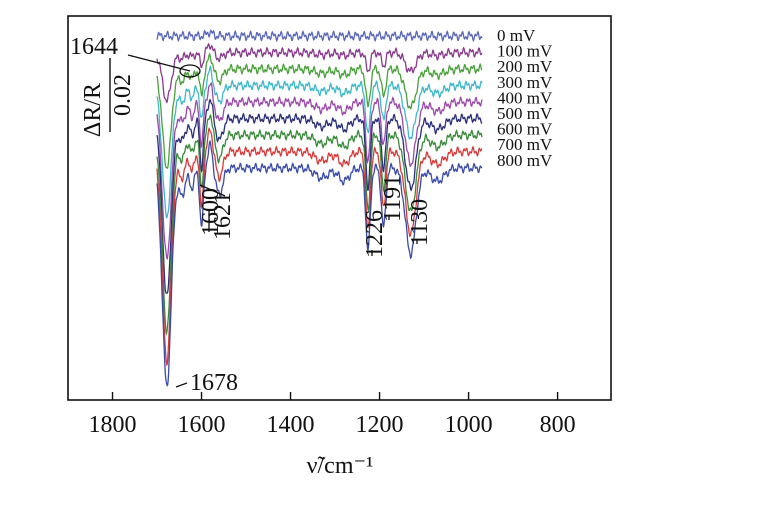  I want to click on series-line-300-mV, so click(319, 141).